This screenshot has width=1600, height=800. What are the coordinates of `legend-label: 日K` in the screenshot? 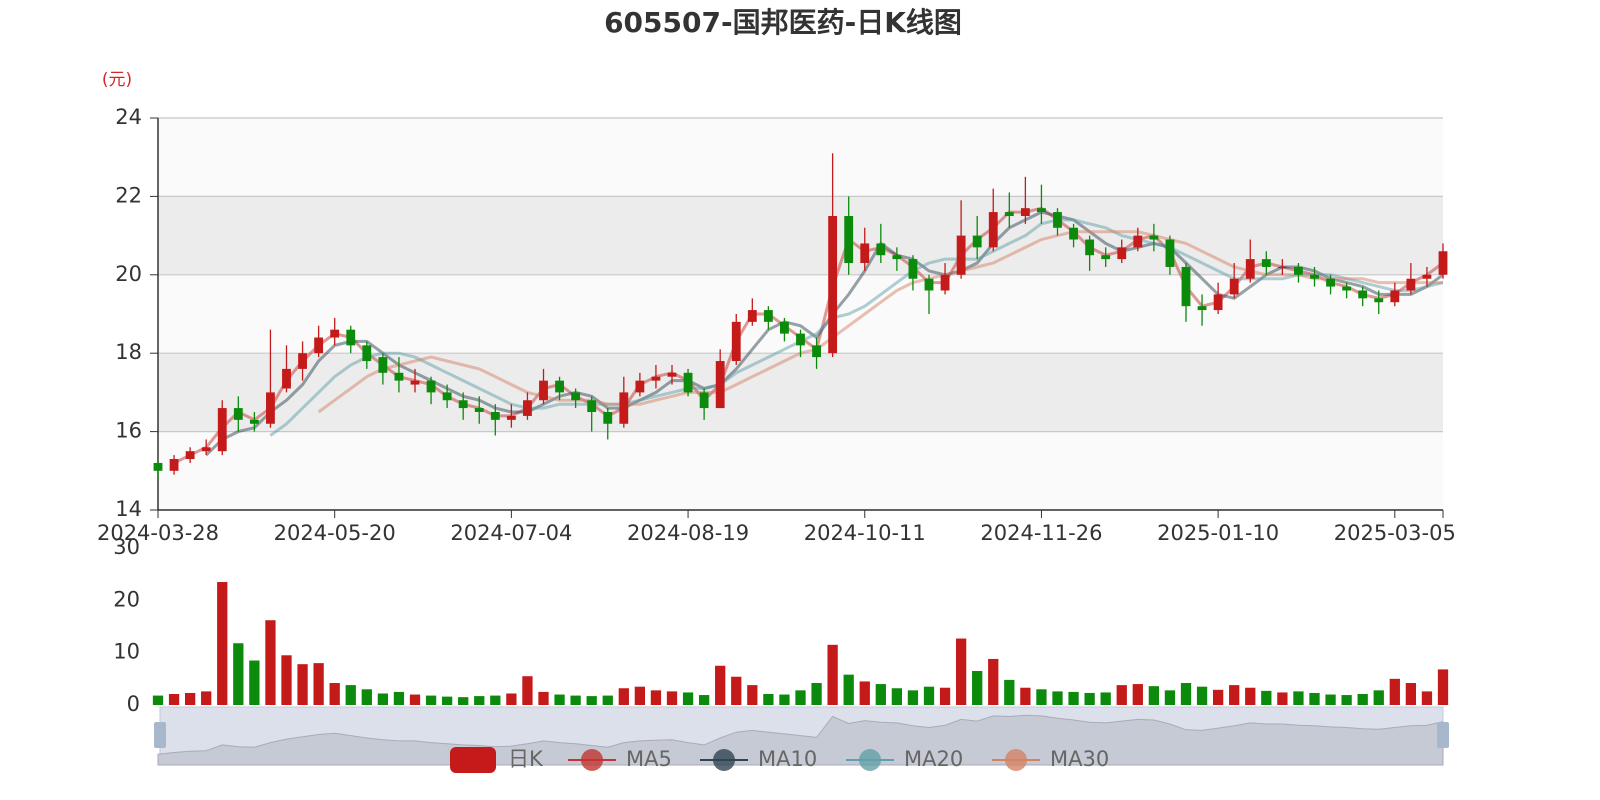 It's located at (526, 759).